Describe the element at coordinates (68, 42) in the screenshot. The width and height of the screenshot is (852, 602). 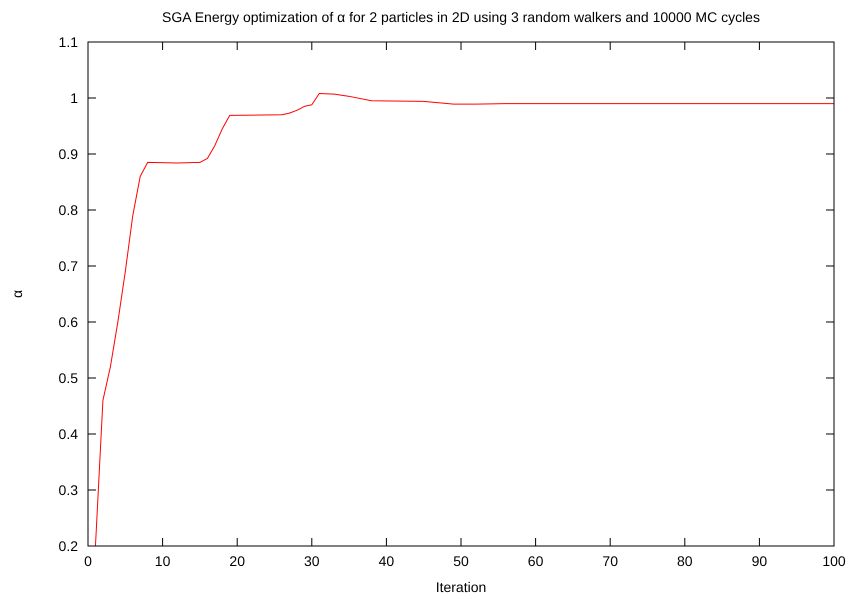
I see `y-tick-label: 1.1` at that location.